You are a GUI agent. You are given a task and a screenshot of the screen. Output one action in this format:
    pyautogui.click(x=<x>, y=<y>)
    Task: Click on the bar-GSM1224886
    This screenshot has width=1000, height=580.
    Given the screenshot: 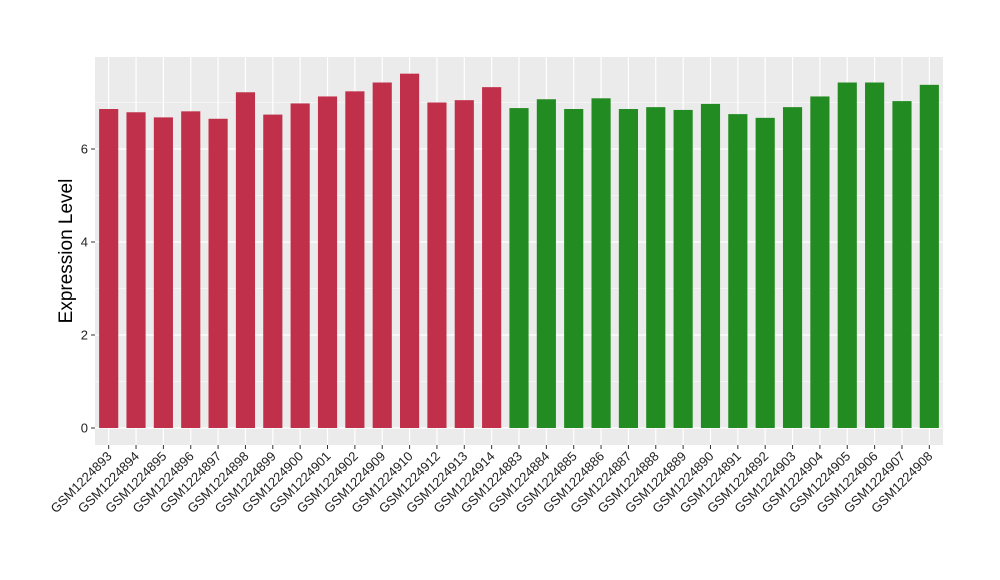 What is the action you would take?
    pyautogui.click(x=601, y=263)
    